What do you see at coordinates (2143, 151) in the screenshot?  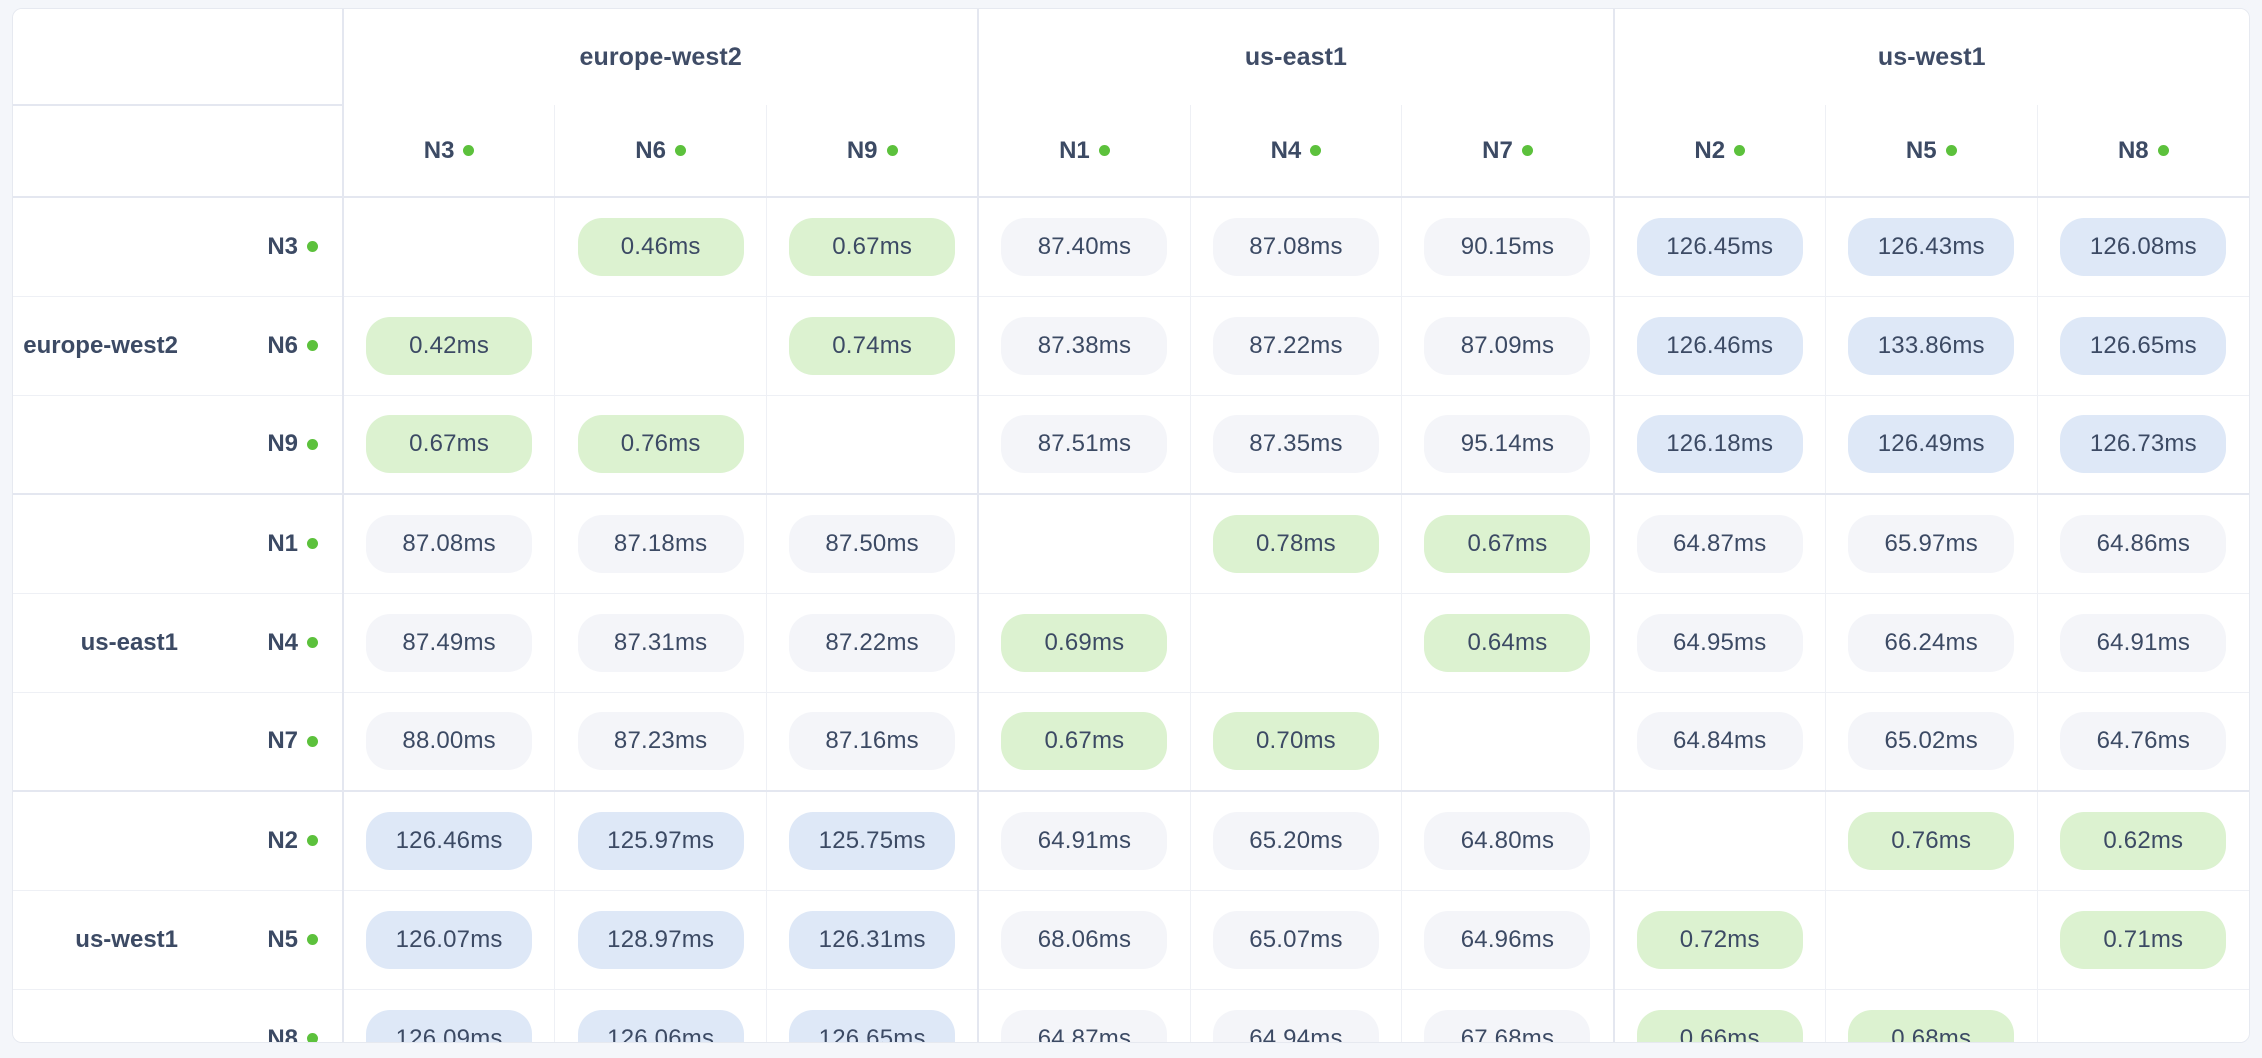 I see `column-header-n8: N8` at bounding box center [2143, 151].